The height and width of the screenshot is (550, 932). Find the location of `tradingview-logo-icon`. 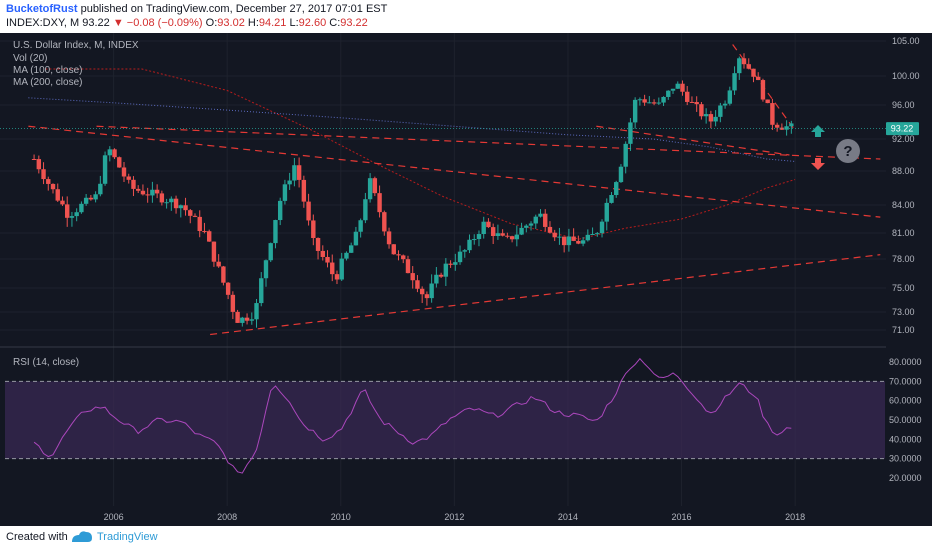

tradingview-logo-icon is located at coordinates (82, 536).